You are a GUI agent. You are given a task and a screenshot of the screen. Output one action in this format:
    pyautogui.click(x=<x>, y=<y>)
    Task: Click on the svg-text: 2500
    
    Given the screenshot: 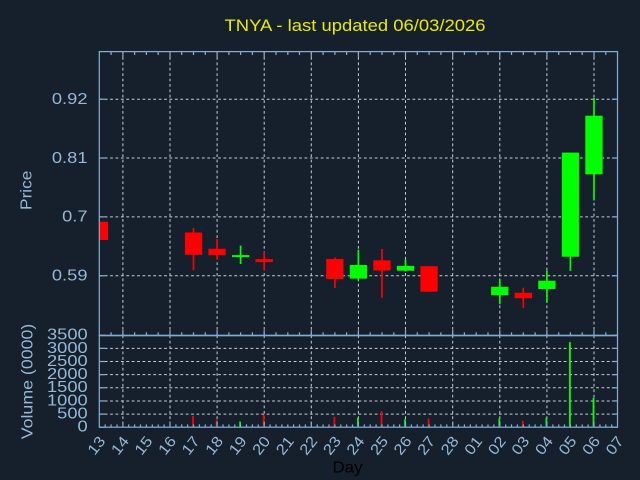 What is the action you would take?
    pyautogui.click(x=67, y=361)
    